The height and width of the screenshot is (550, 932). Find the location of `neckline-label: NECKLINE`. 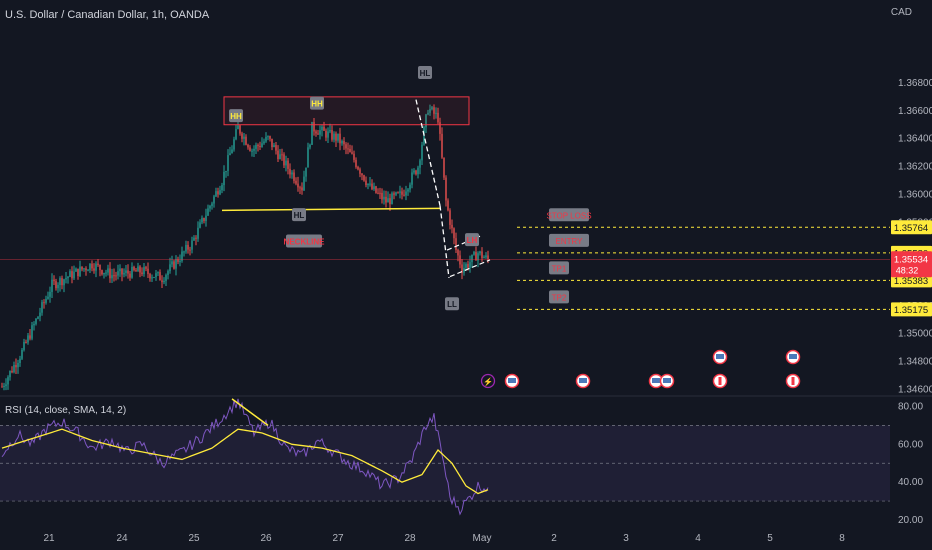

neckline-label: NECKLINE is located at coordinates (305, 242).